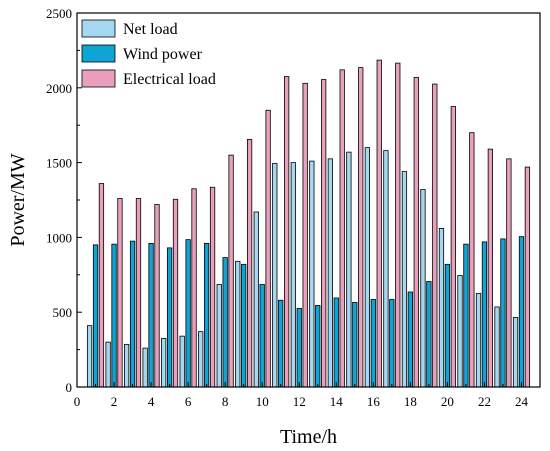  Describe the element at coordinates (77, 401) in the screenshot. I see `x-tick-label: 0` at that location.